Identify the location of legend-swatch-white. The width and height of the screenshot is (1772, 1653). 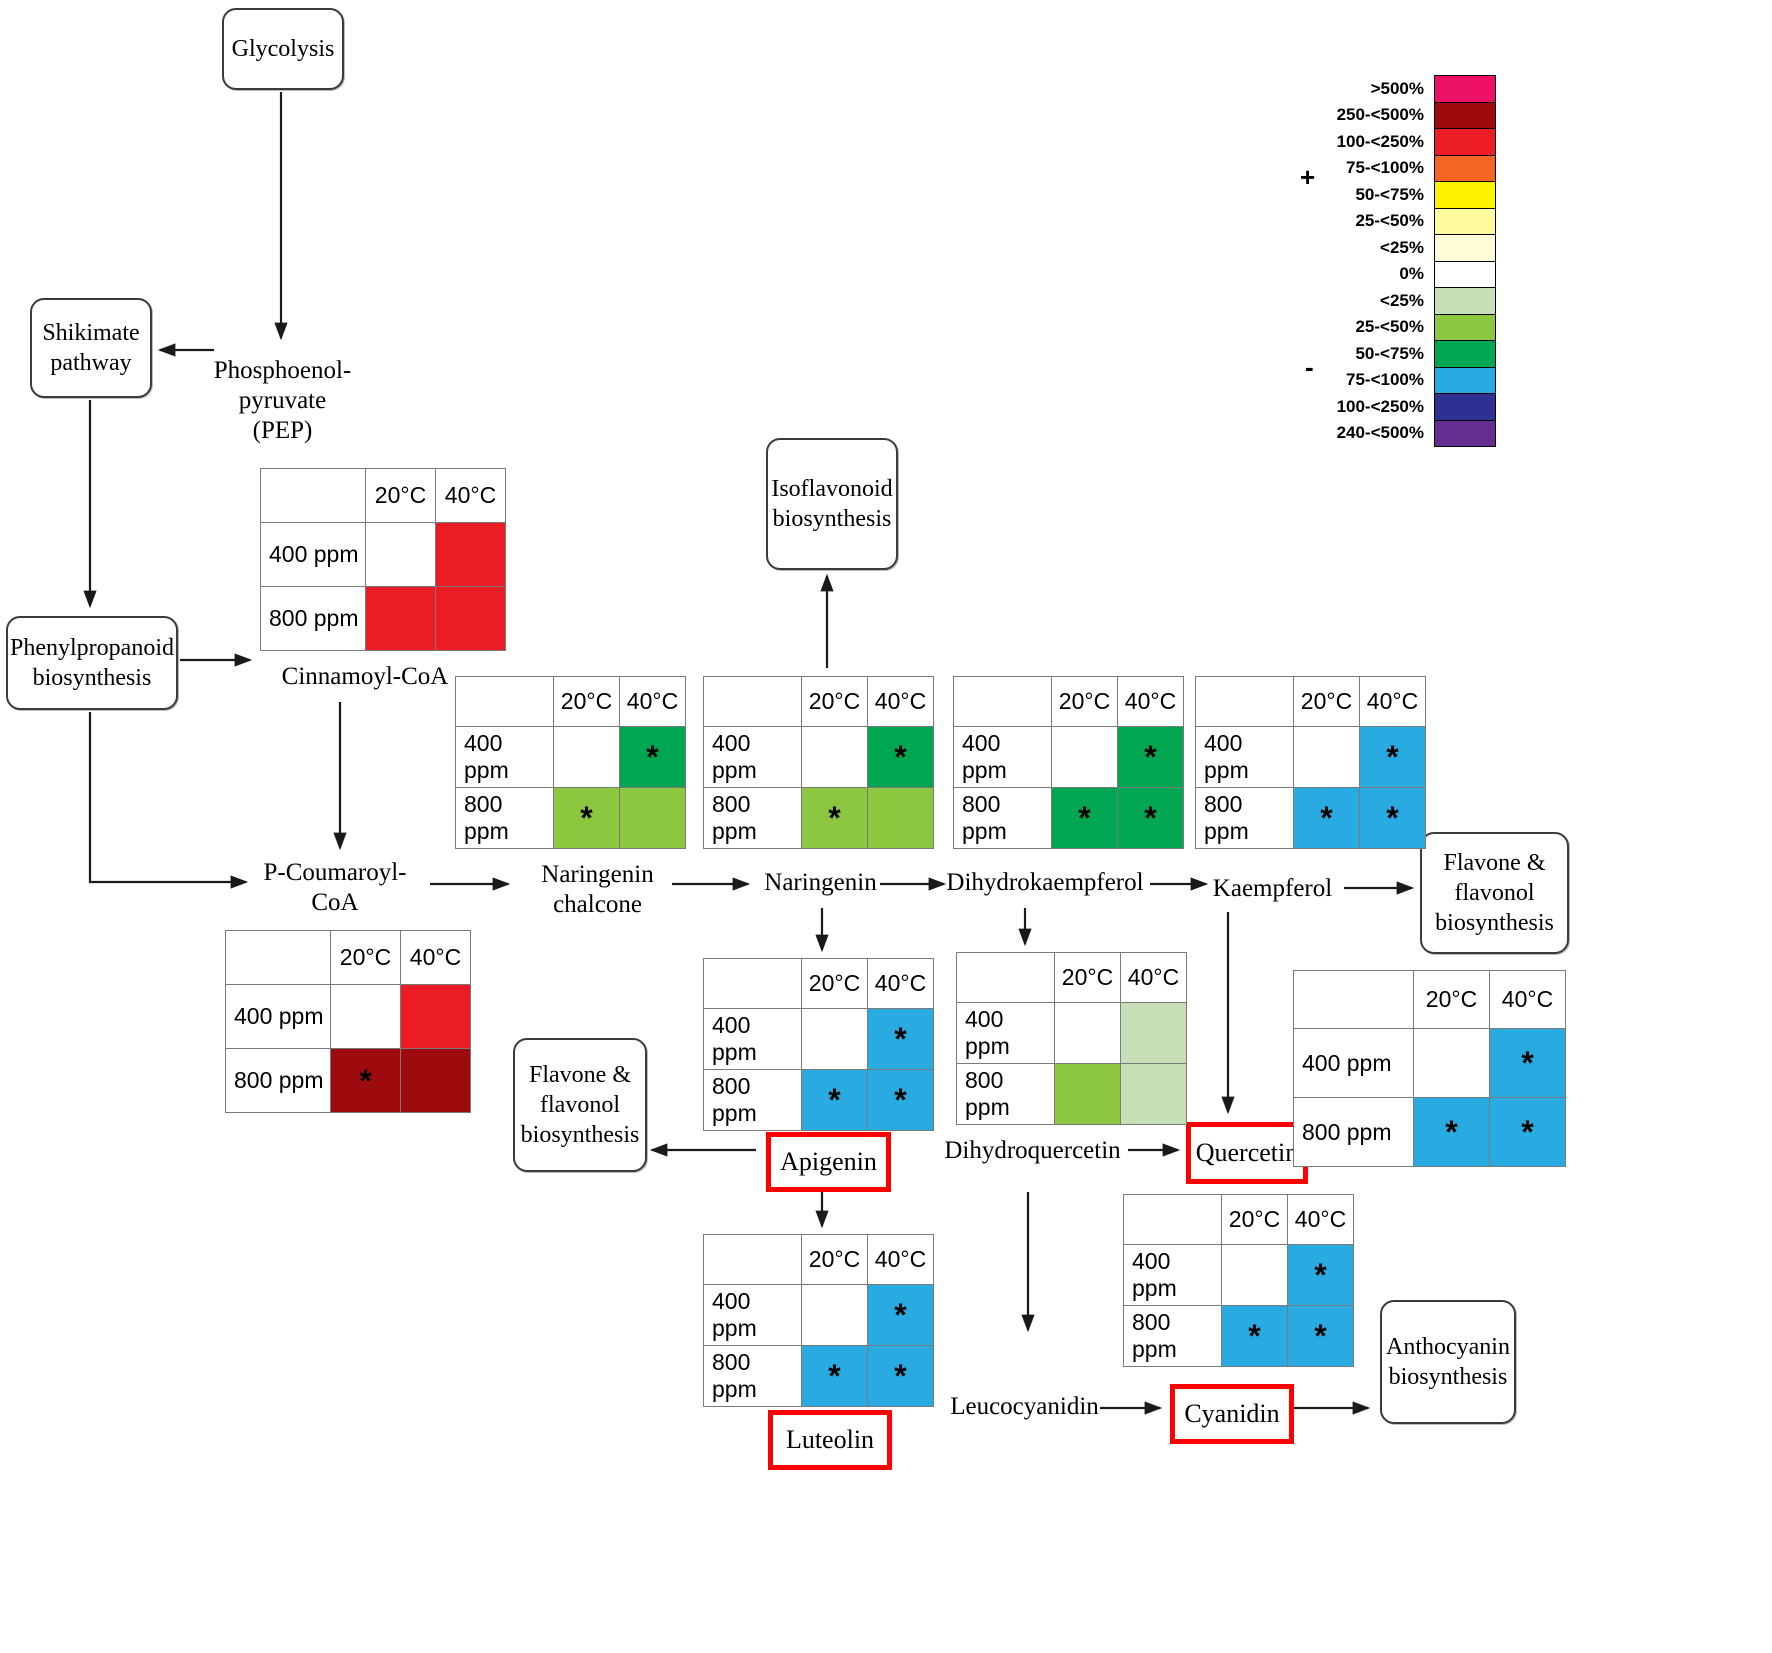
(1465, 274).